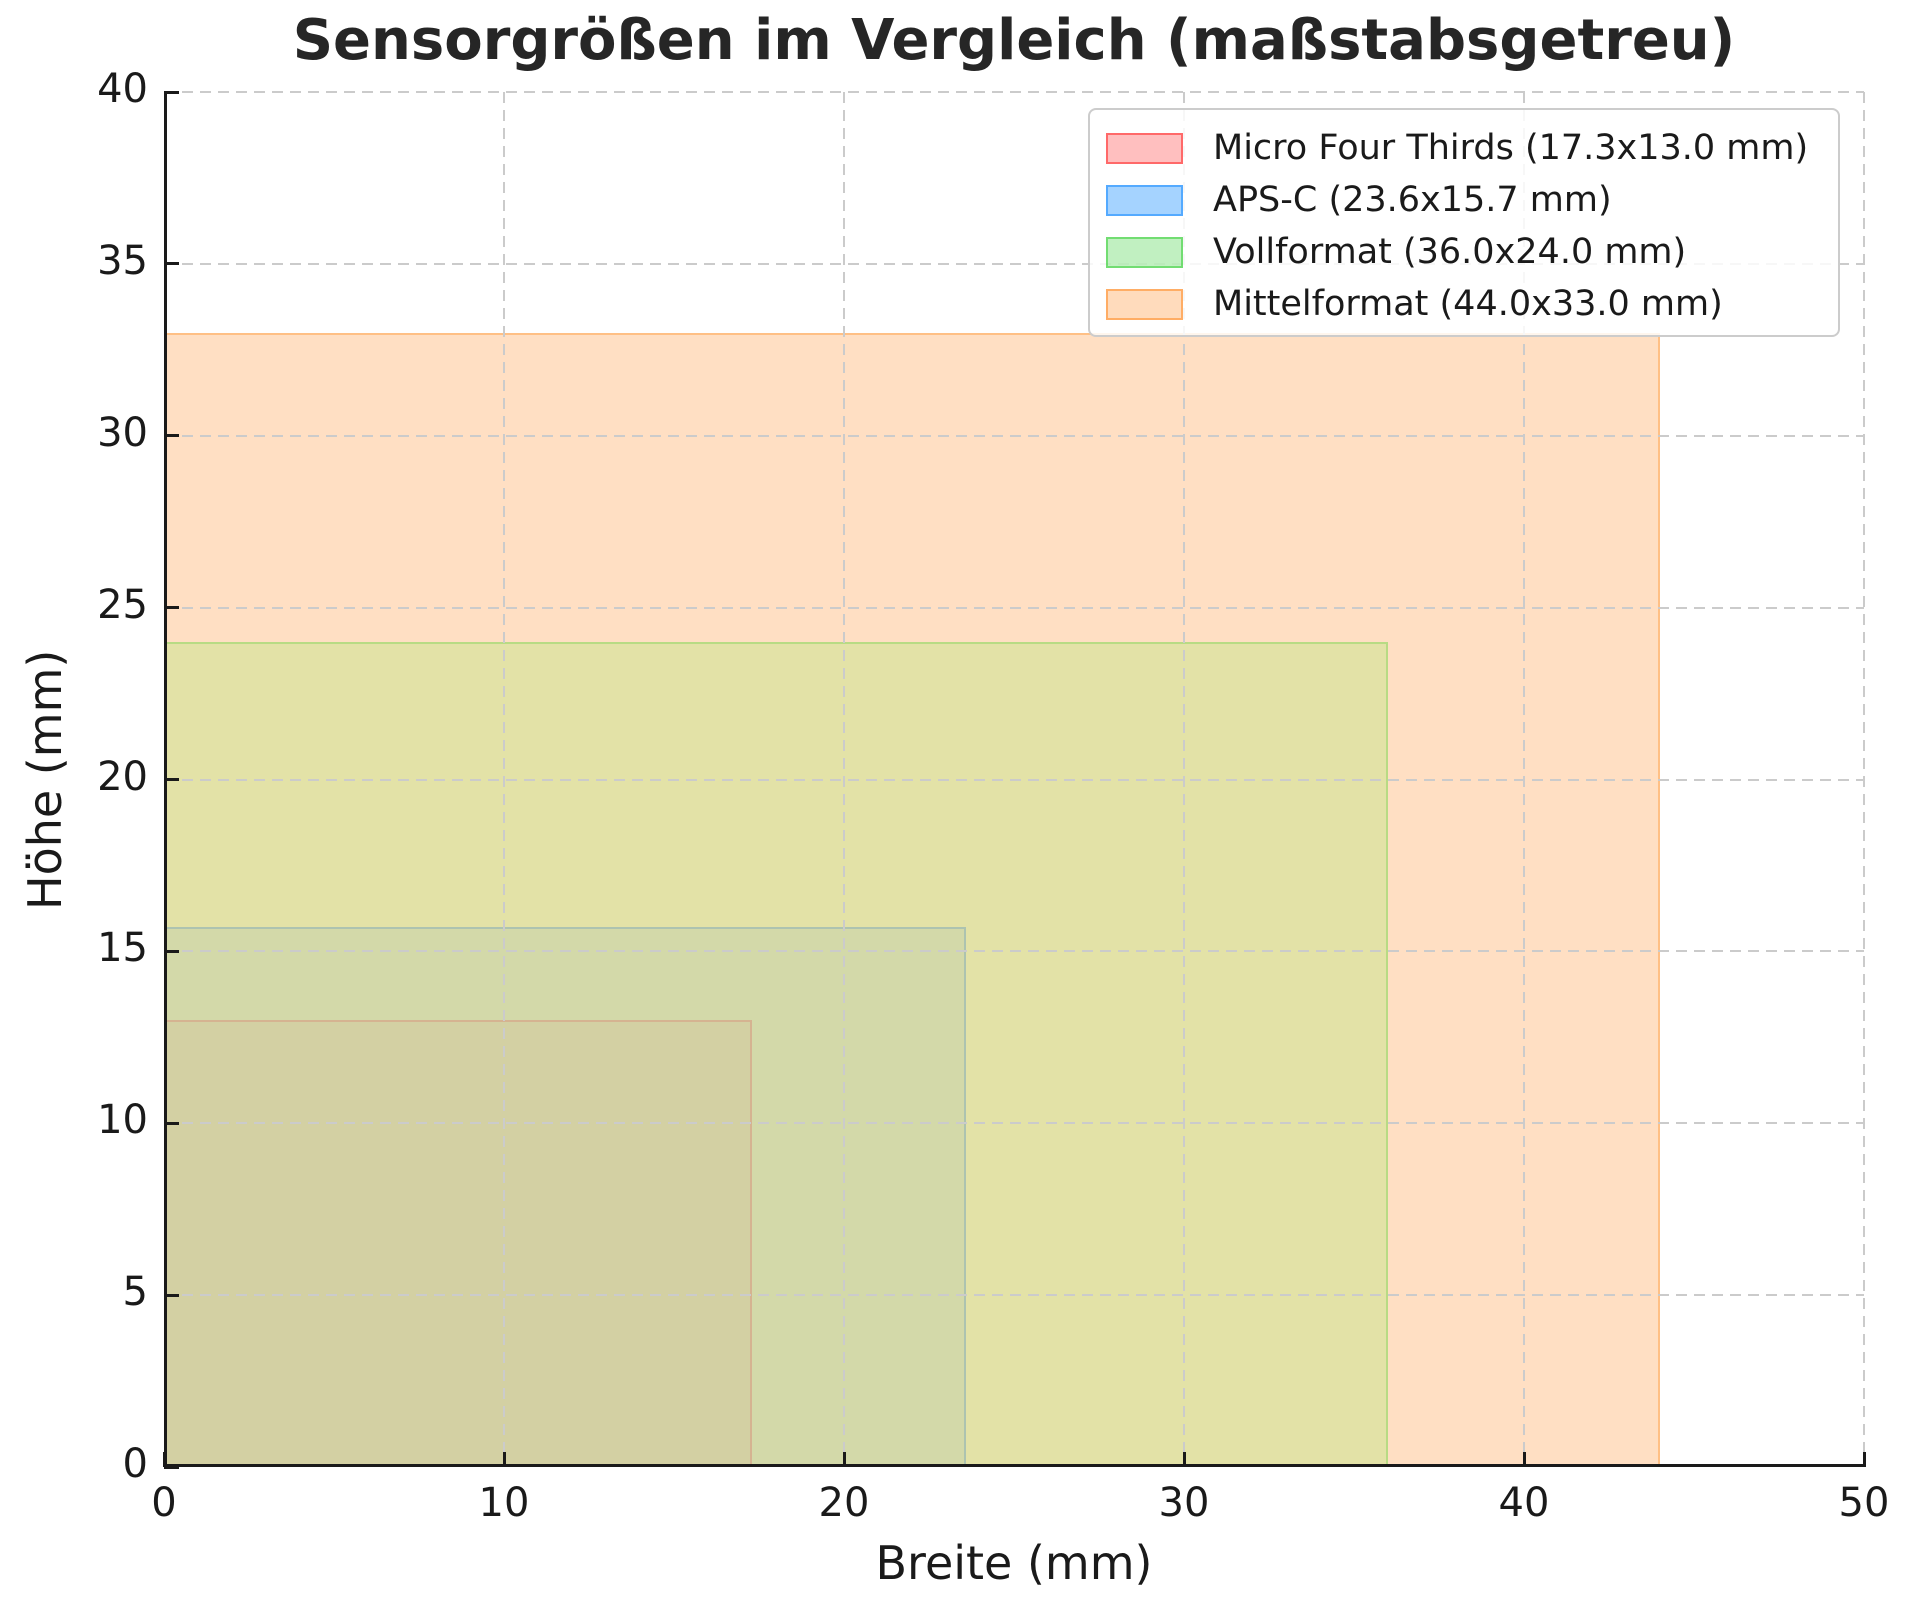 The image size is (1920, 1604). I want to click on x-tick-label-10: 10, so click(504, 1503).